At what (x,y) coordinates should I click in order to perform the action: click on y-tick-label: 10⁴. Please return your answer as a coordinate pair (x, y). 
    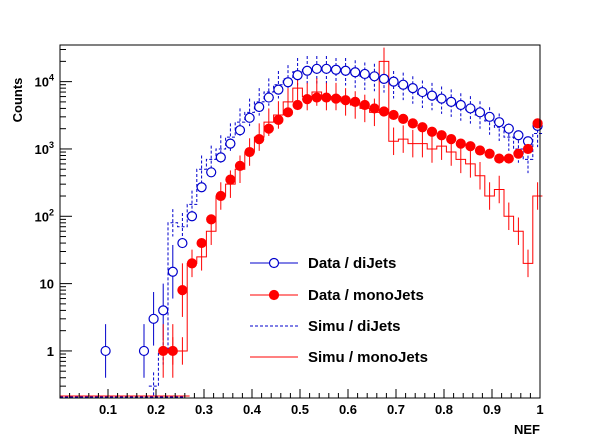
    Looking at the image, I should click on (44, 81).